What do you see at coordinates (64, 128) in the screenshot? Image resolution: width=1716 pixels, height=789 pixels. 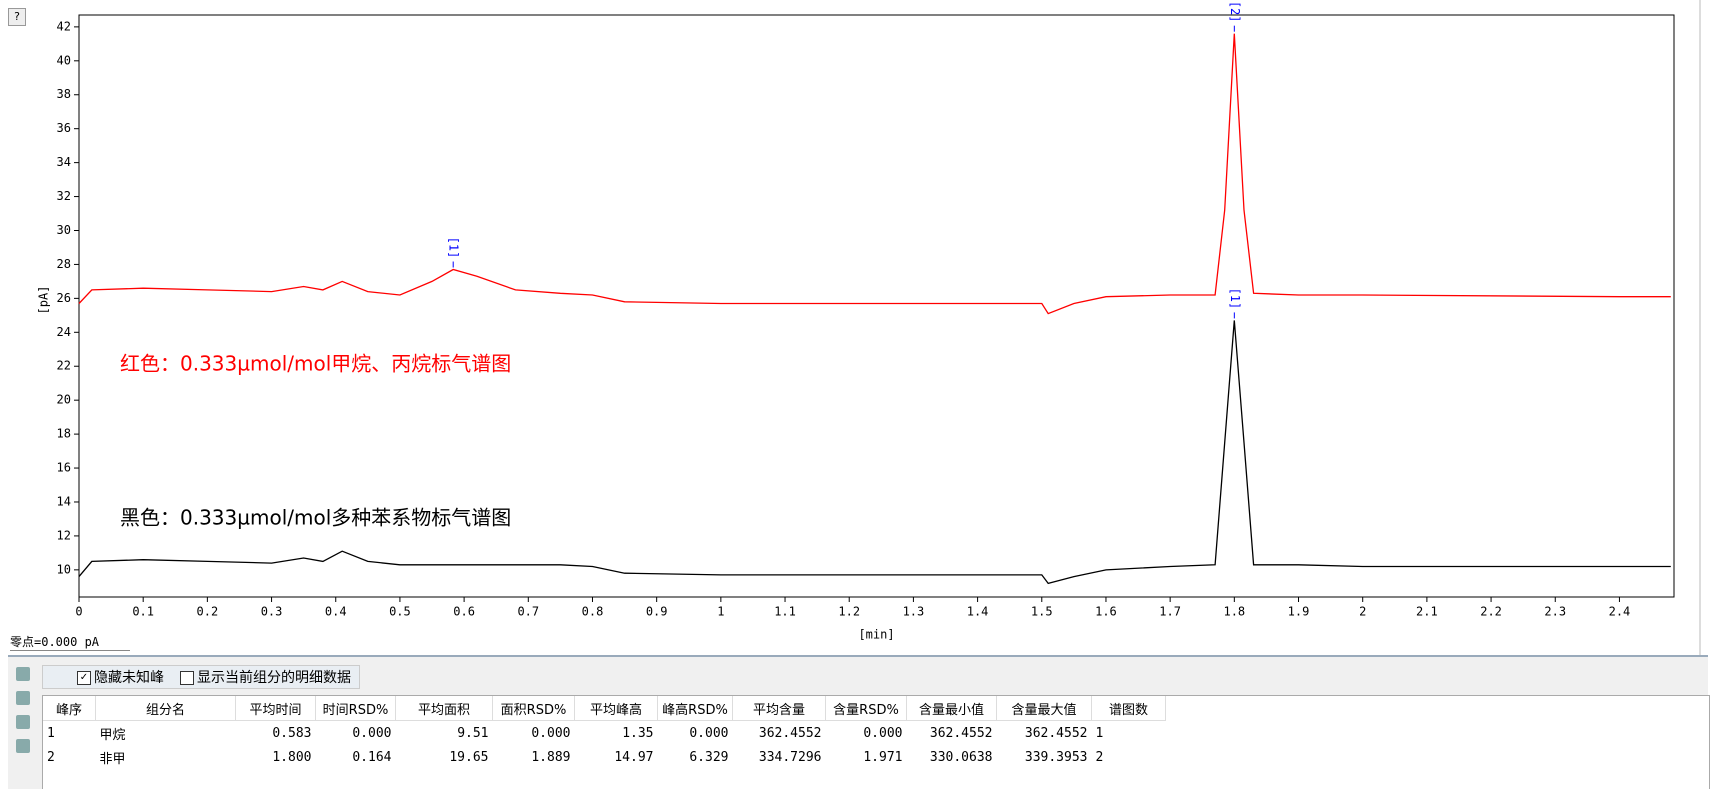 I see `y-tick-label: 36` at bounding box center [64, 128].